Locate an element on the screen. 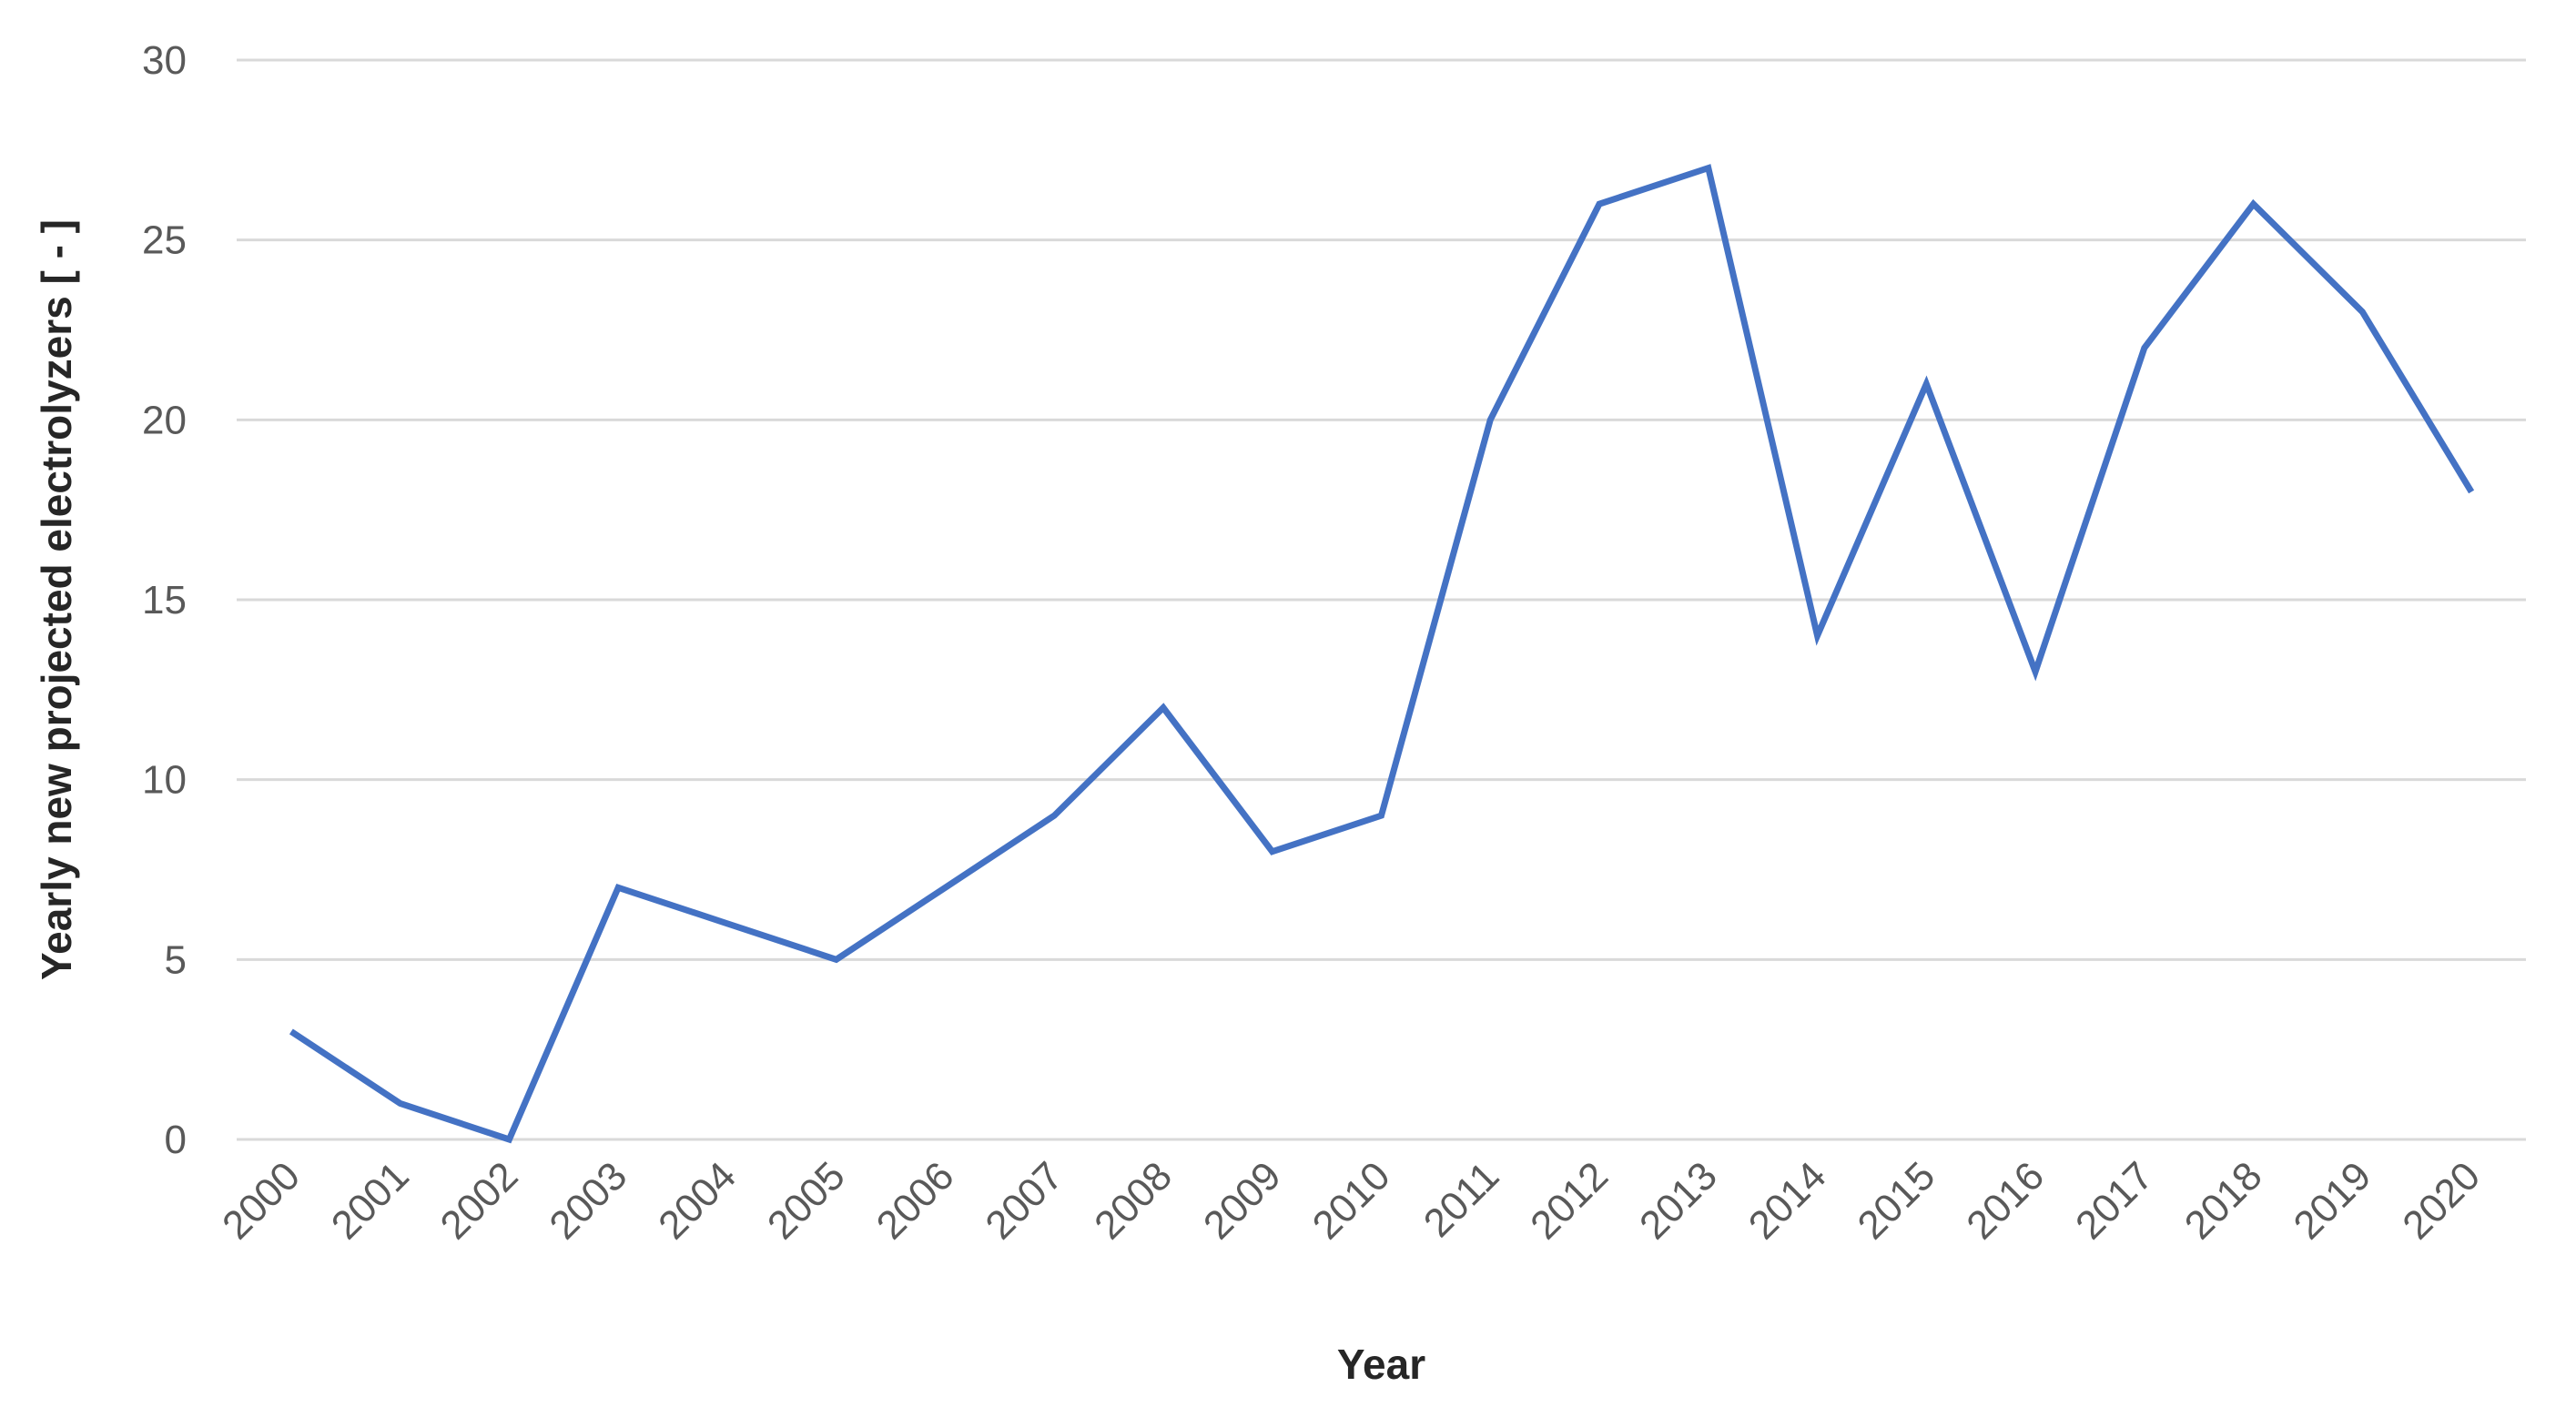  x-tick-label: 2014 is located at coordinates (1787, 1200).